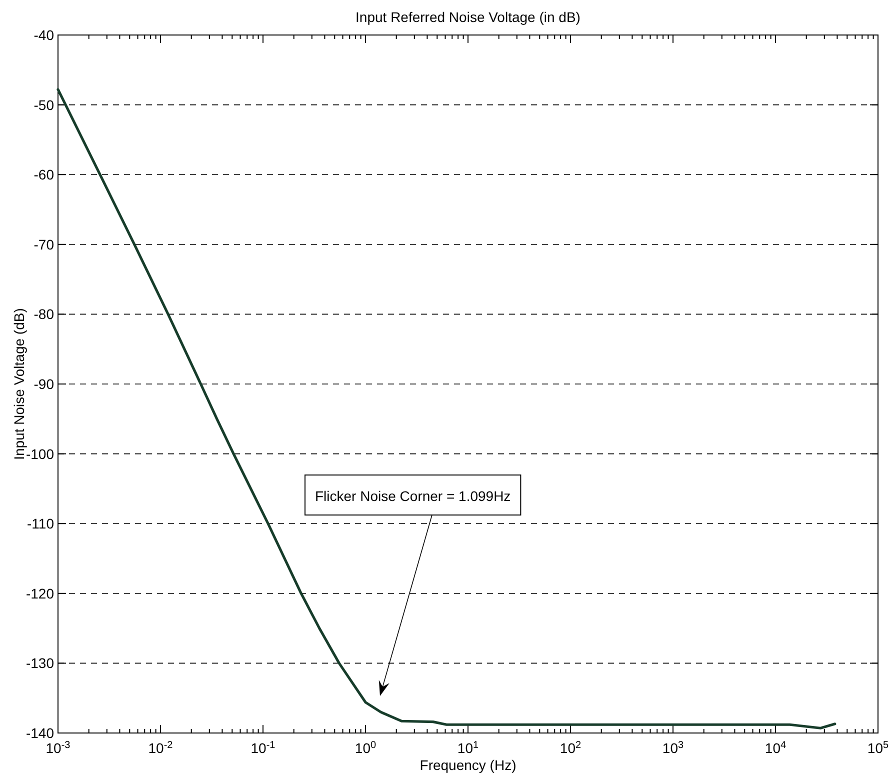  What do you see at coordinates (44, 314) in the screenshot?
I see `y-tick-label: -80` at bounding box center [44, 314].